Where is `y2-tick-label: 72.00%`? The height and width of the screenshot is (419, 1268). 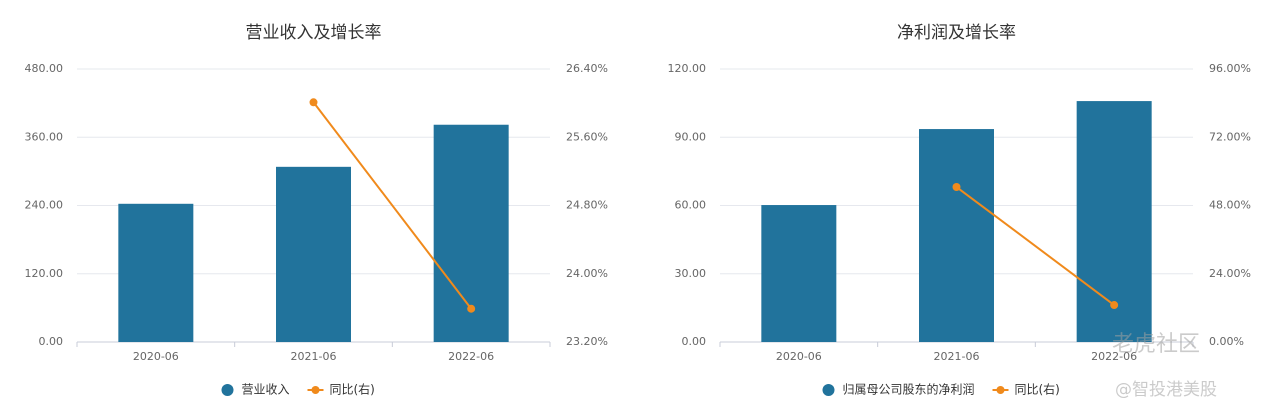 y2-tick-label: 72.00% is located at coordinates (1230, 136).